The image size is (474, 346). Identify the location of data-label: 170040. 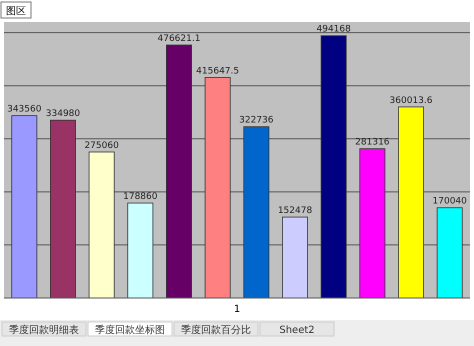
(450, 201).